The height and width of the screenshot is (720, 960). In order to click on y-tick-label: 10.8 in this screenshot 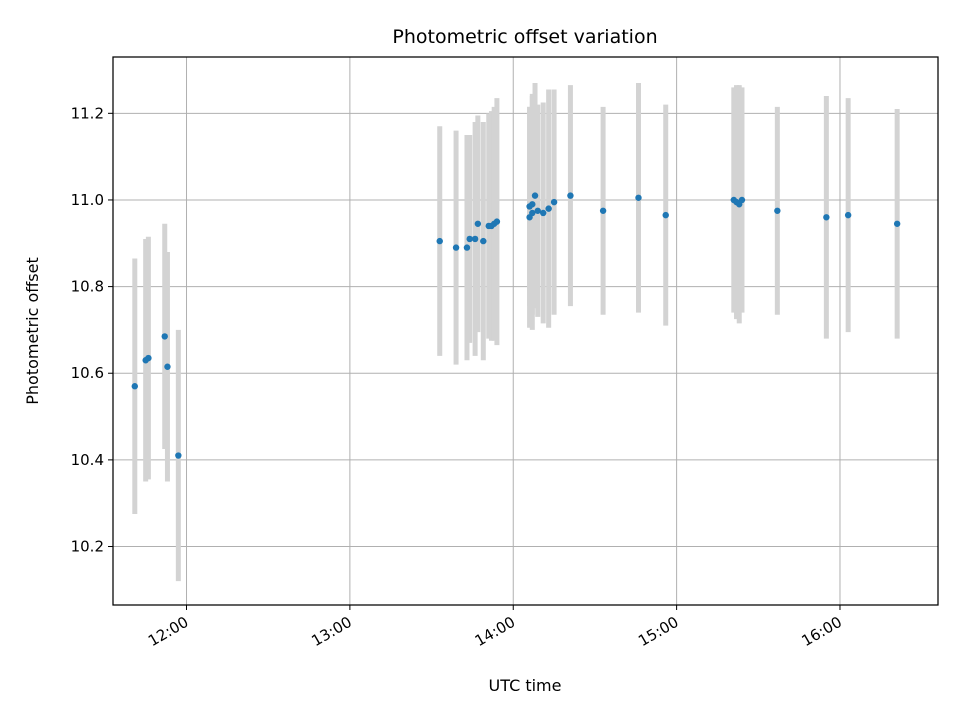, I will do `click(87, 287)`.